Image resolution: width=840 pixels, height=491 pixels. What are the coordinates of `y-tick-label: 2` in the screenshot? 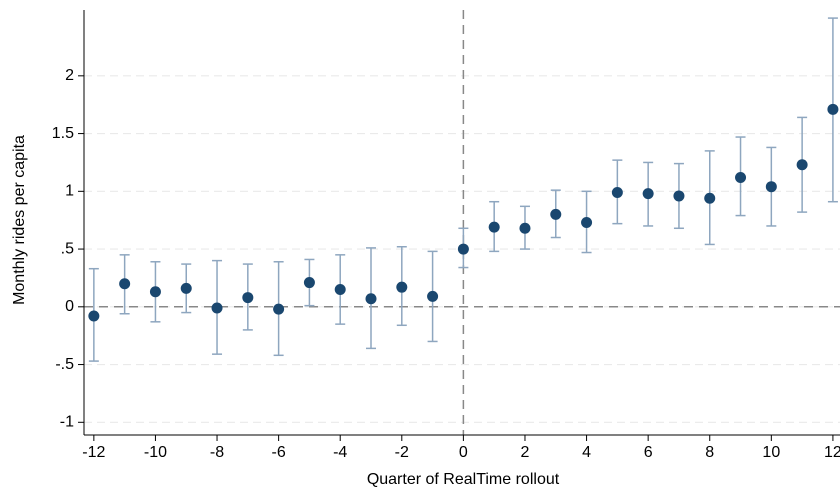 It's located at (69, 75).